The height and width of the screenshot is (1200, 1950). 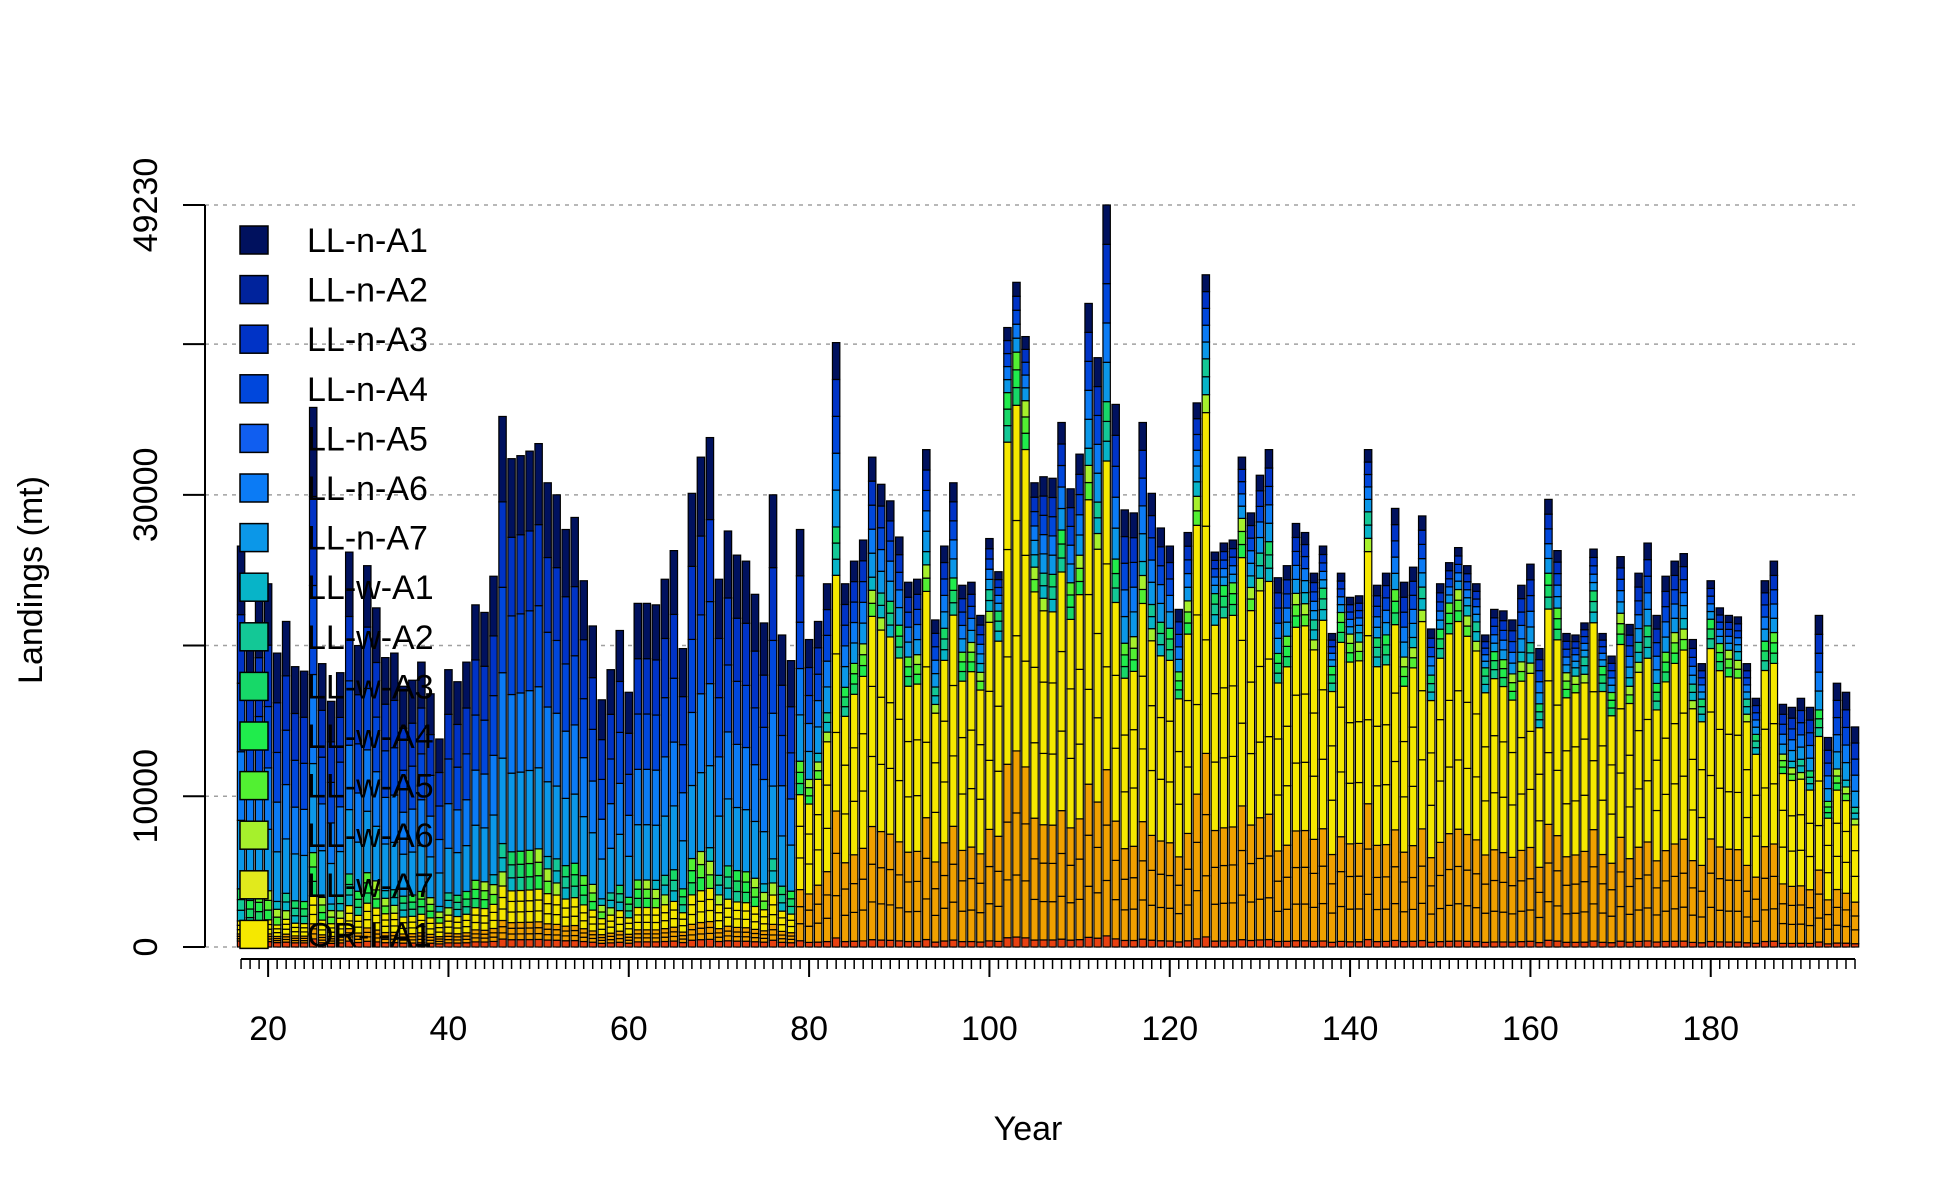 What do you see at coordinates (367, 489) in the screenshot?
I see `legend-label: LL-n-A6` at bounding box center [367, 489].